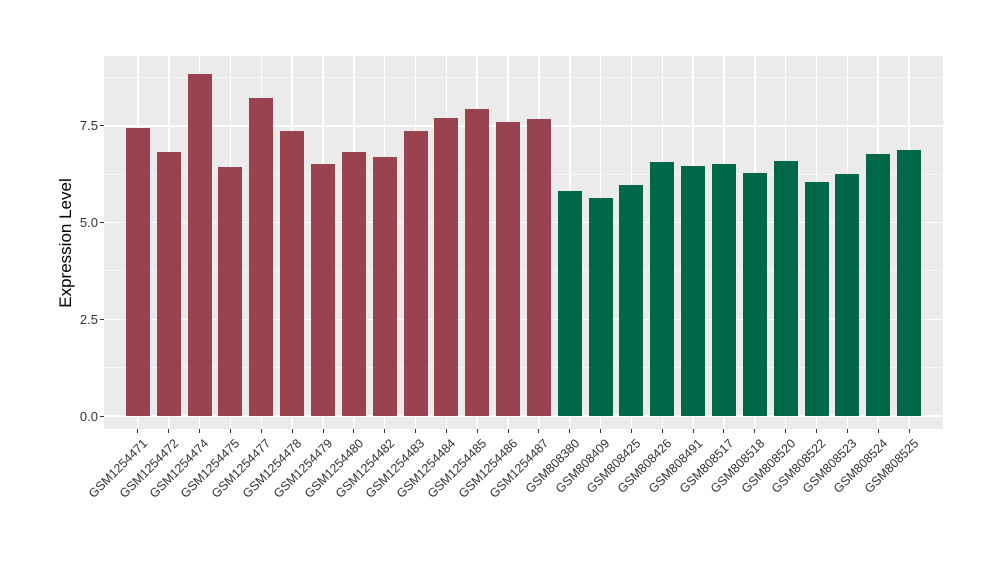  Describe the element at coordinates (88, 319) in the screenshot. I see `y-tick-label: 2.5` at that location.